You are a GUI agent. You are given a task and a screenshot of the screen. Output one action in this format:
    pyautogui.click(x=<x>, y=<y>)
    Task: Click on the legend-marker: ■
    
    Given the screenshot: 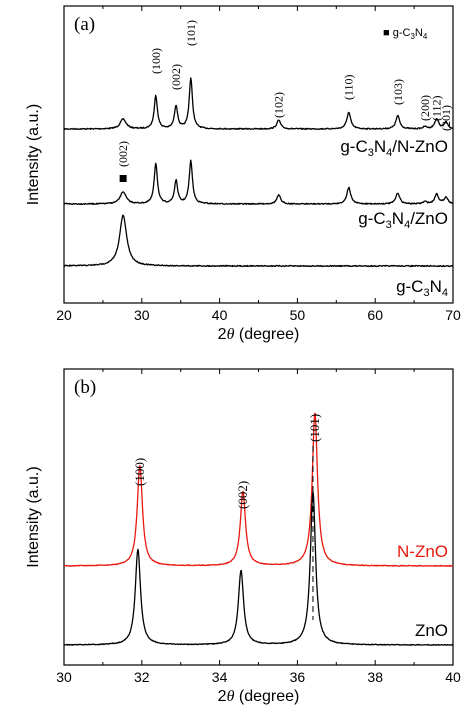 What is the action you would take?
    pyautogui.click(x=388, y=33)
    